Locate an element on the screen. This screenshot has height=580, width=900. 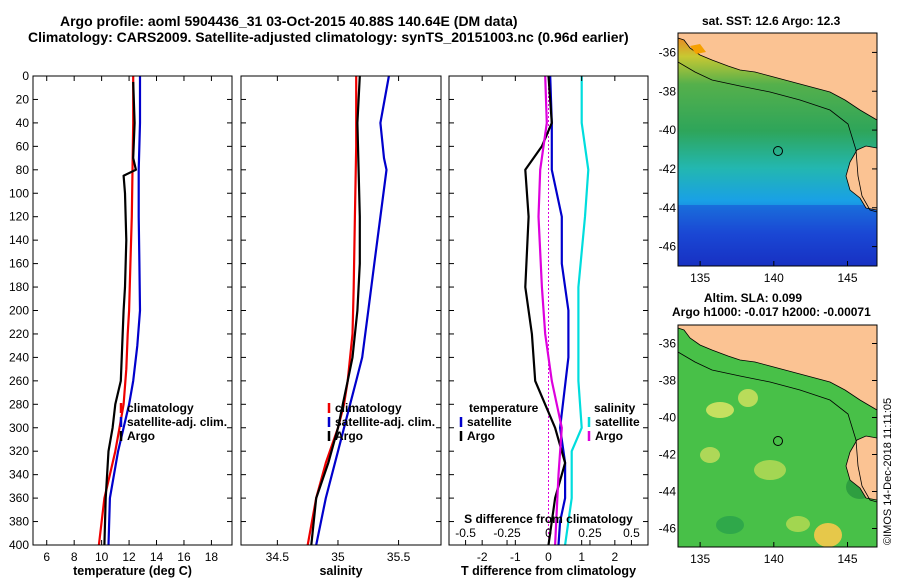
x-tick-label: 35 is located at coordinates (338, 557).